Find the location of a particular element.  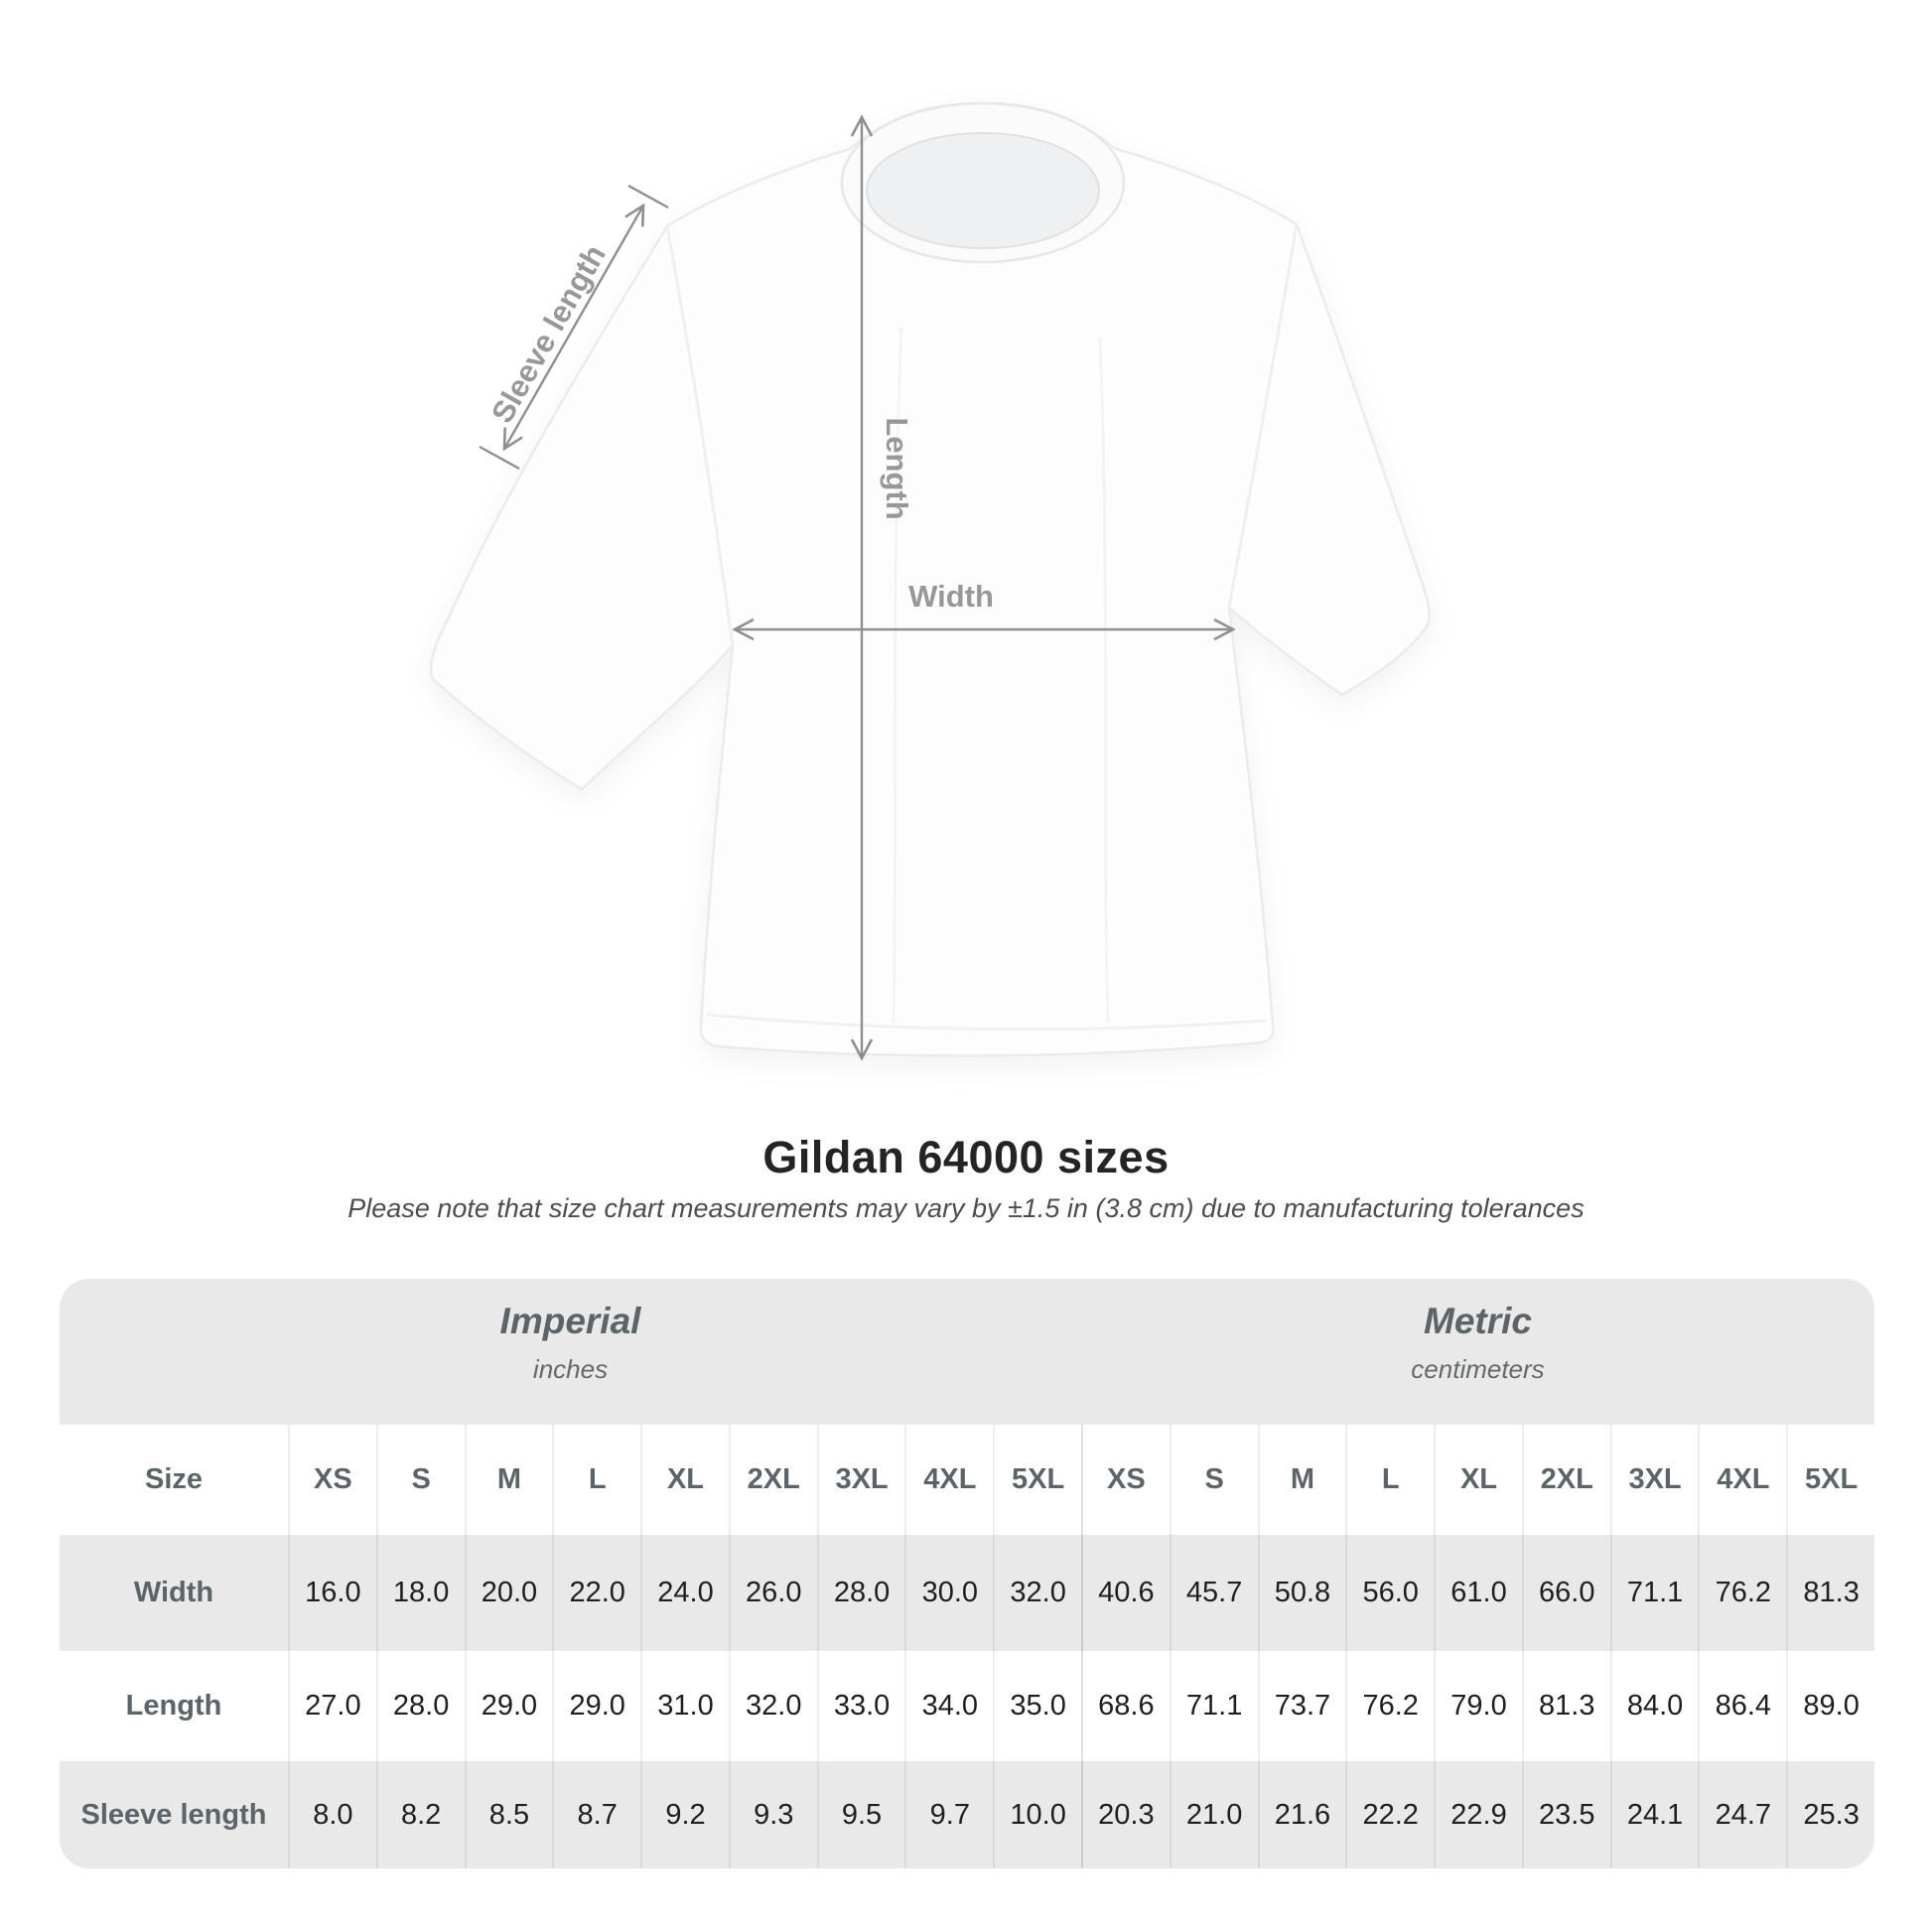

row-label-sleeve-length: Sleeve length is located at coordinates (174, 1815).